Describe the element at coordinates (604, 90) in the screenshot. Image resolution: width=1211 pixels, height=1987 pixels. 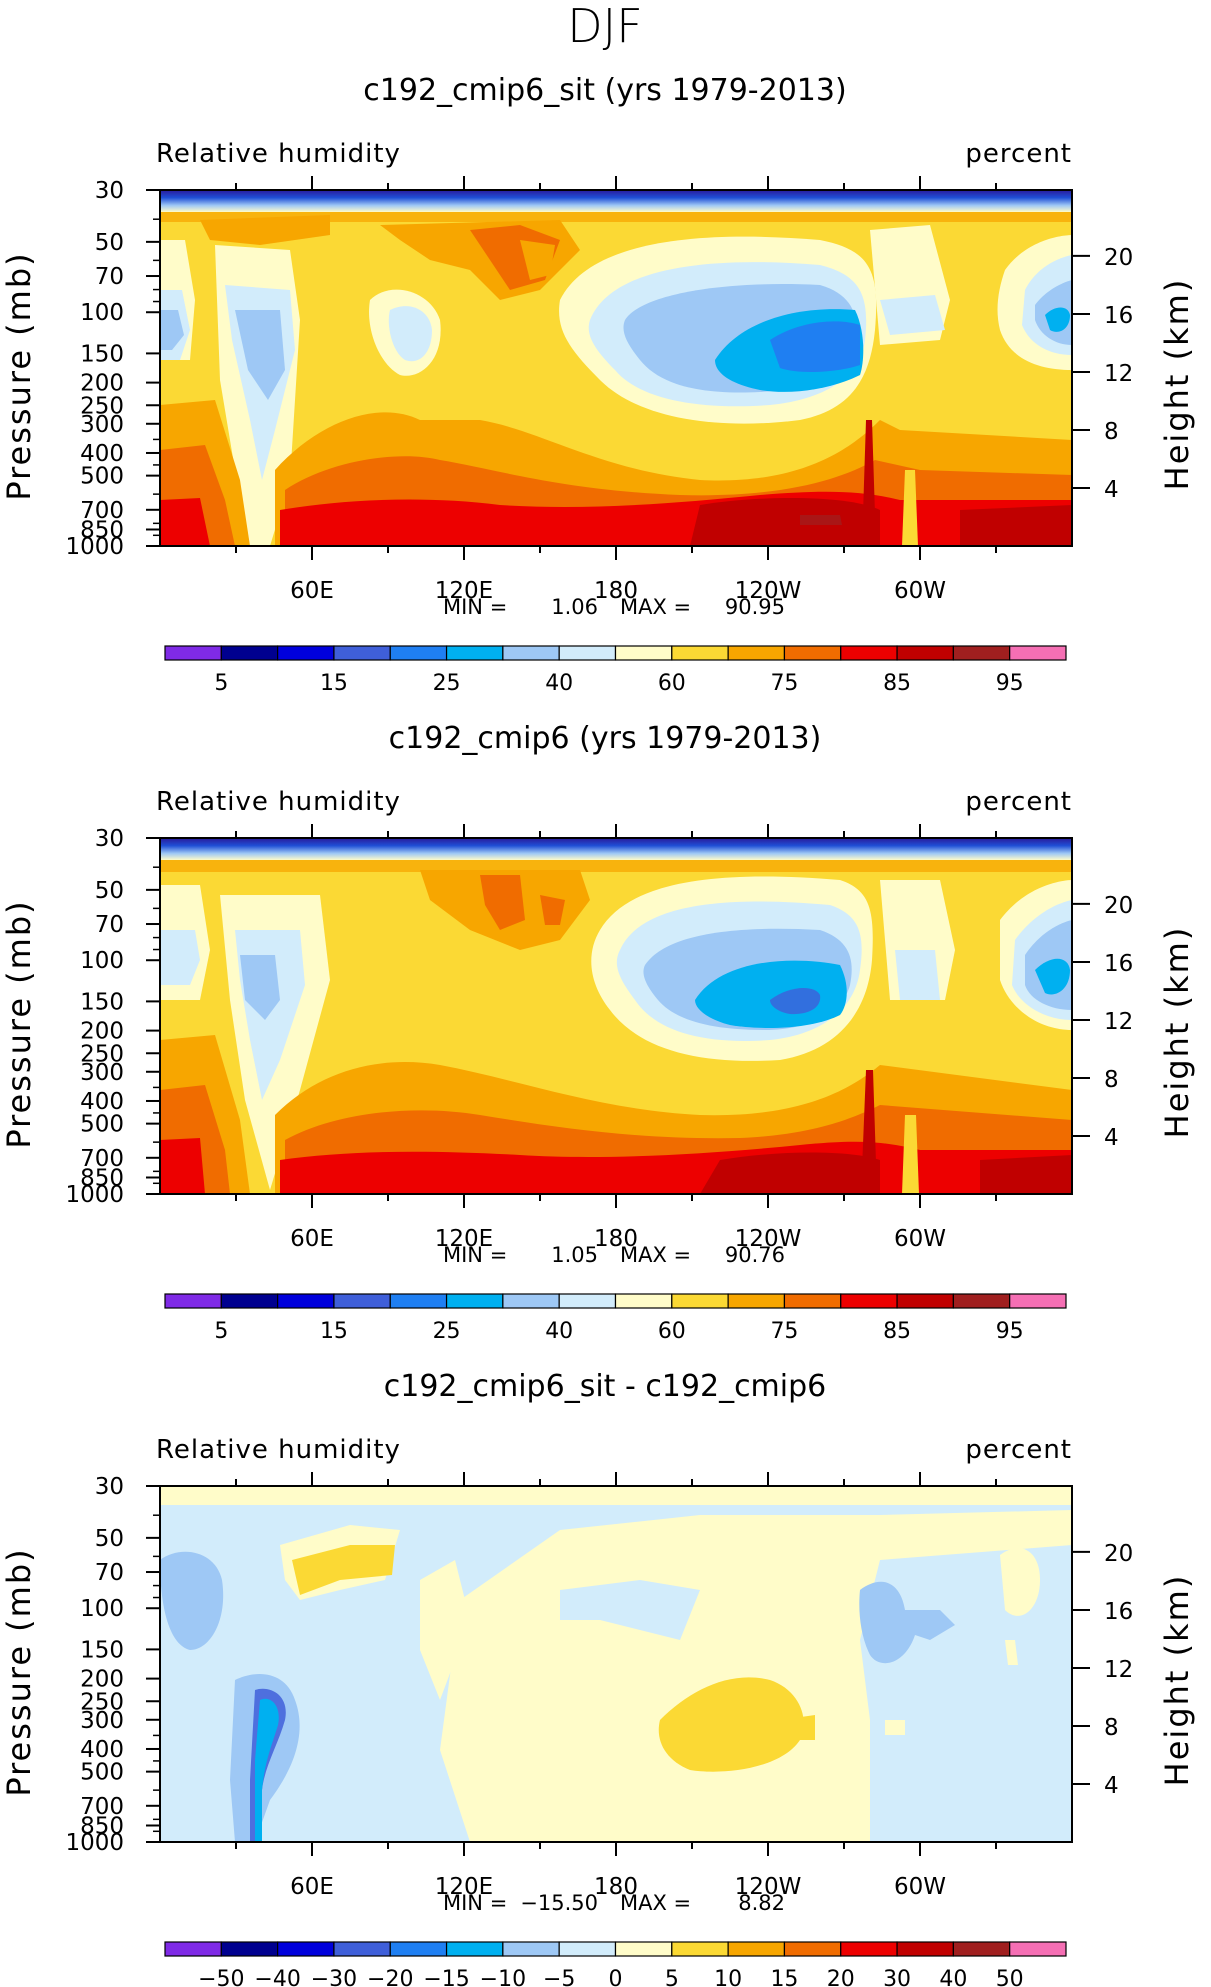
I see `panel-1-title: c192_cmip6_sit (yrs 1979-2013)` at that location.